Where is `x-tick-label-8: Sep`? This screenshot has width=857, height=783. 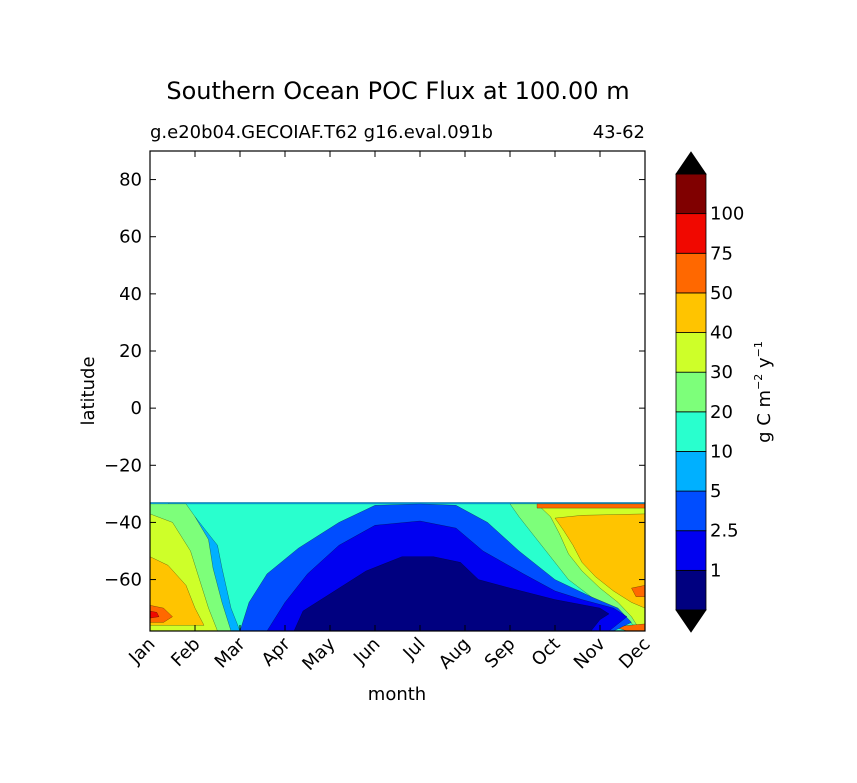
x-tick-label-8: Sep is located at coordinates (500, 653).